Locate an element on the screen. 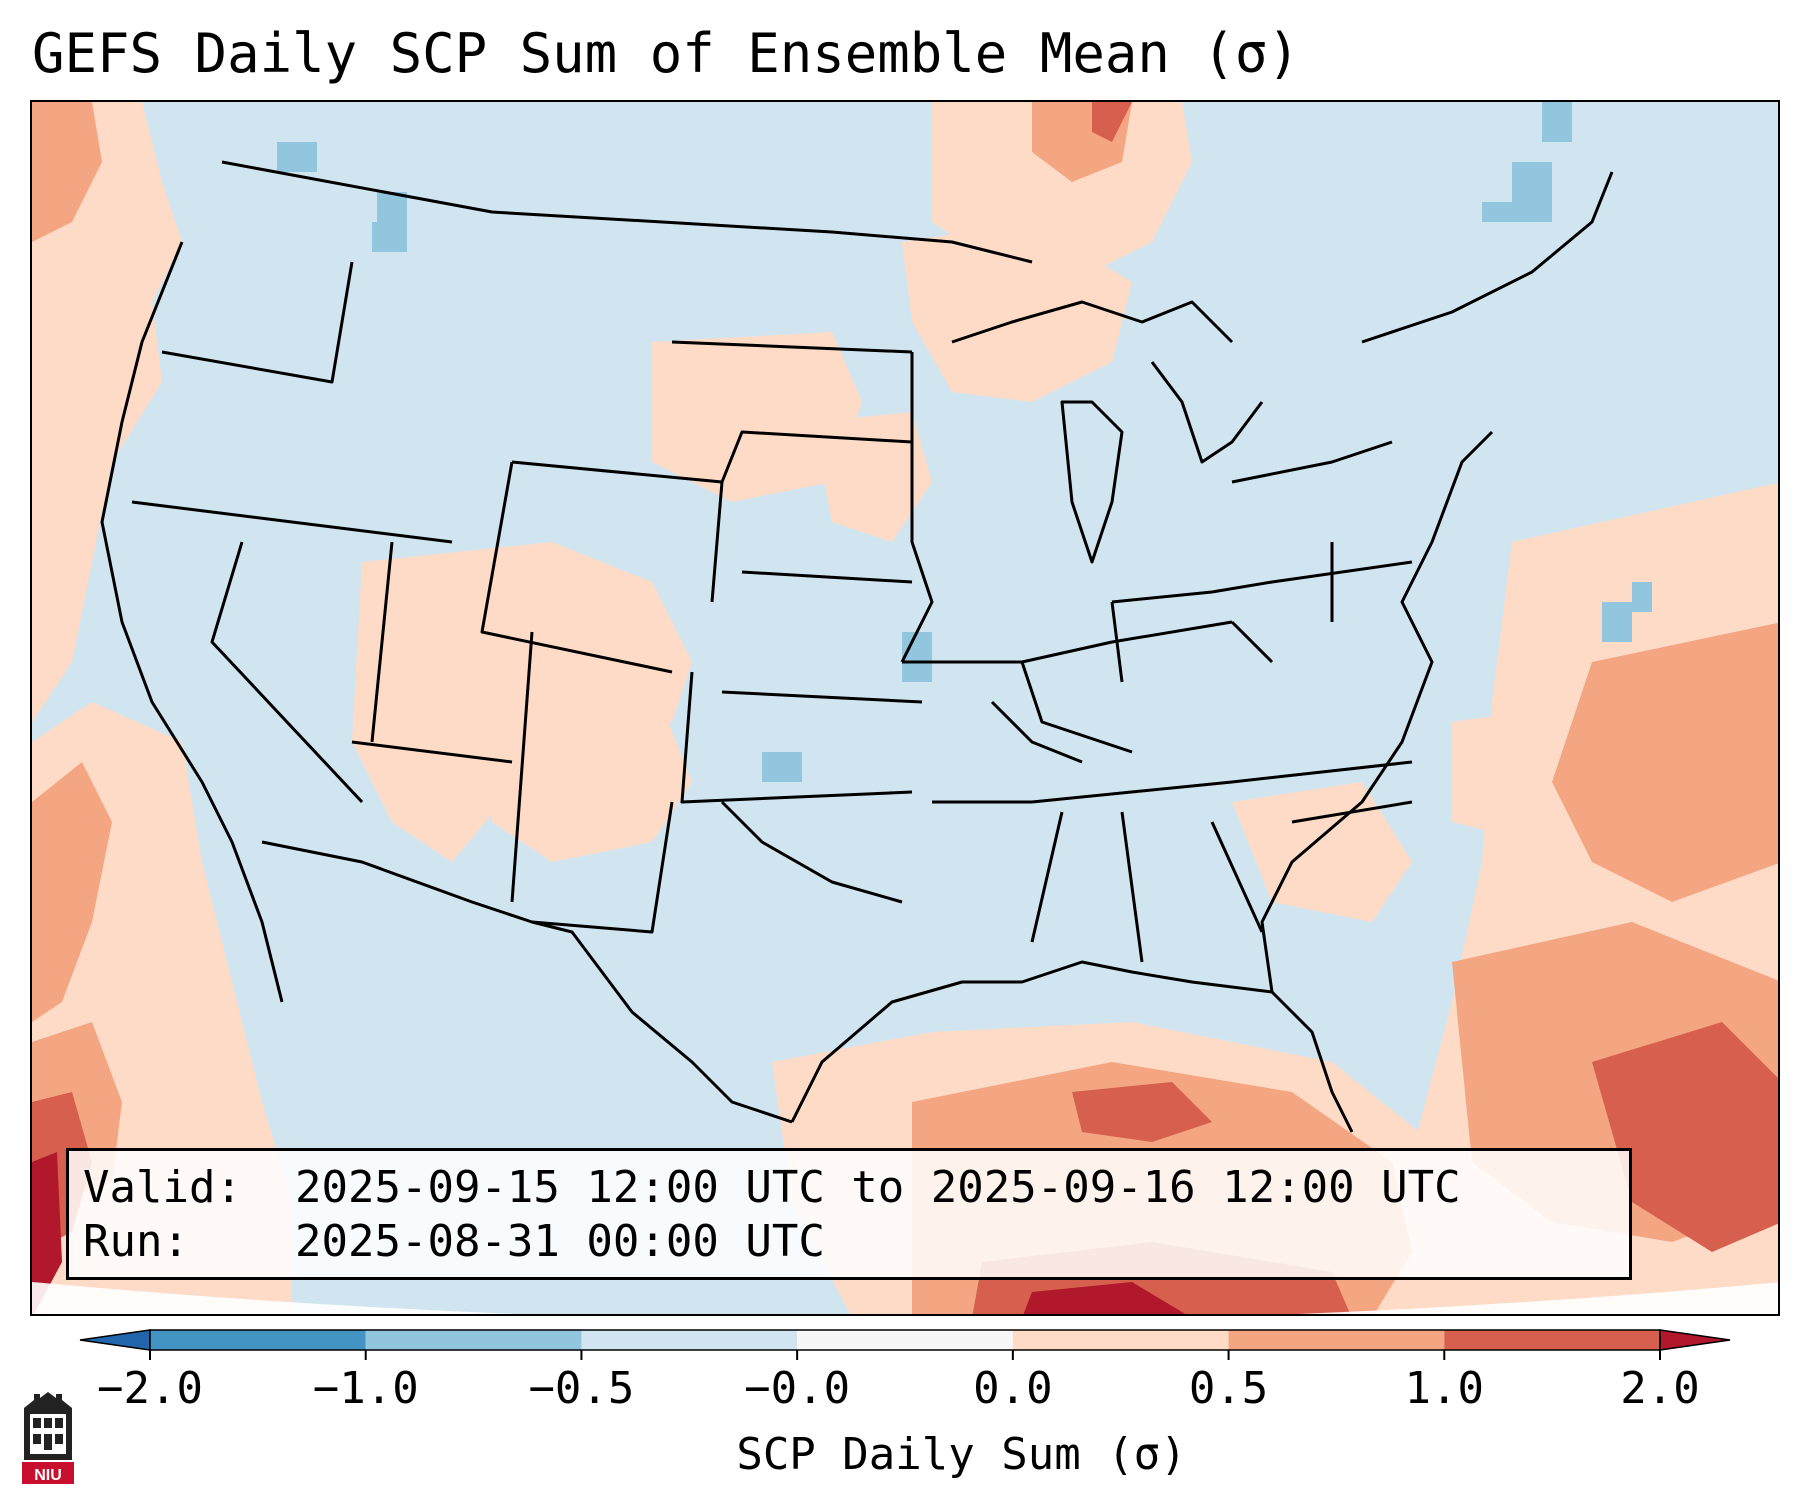 This screenshot has width=1803, height=1506. colorbar-tick-label: −0.0 is located at coordinates (797, 1388).